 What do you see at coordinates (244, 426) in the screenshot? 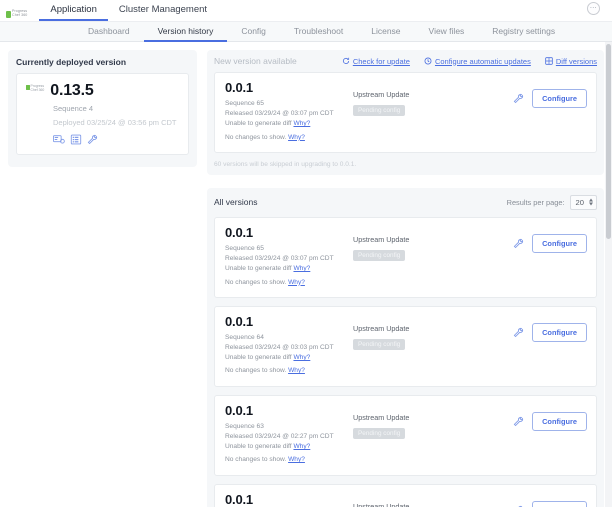
I see `version-sequence: Sequence 63` at bounding box center [244, 426].